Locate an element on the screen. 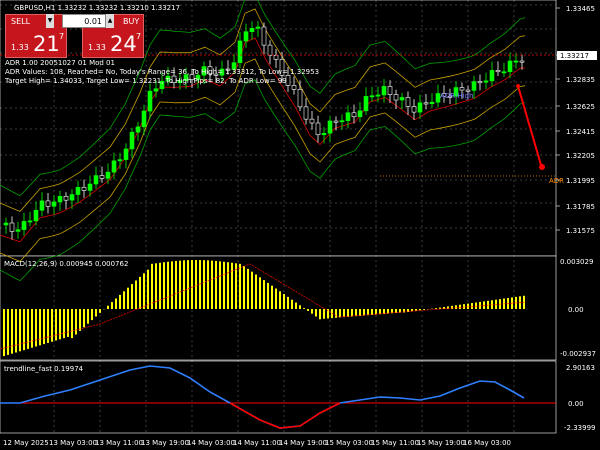 This screenshot has width=600, height=450. trendline-negative-segment is located at coordinates (285, 415).